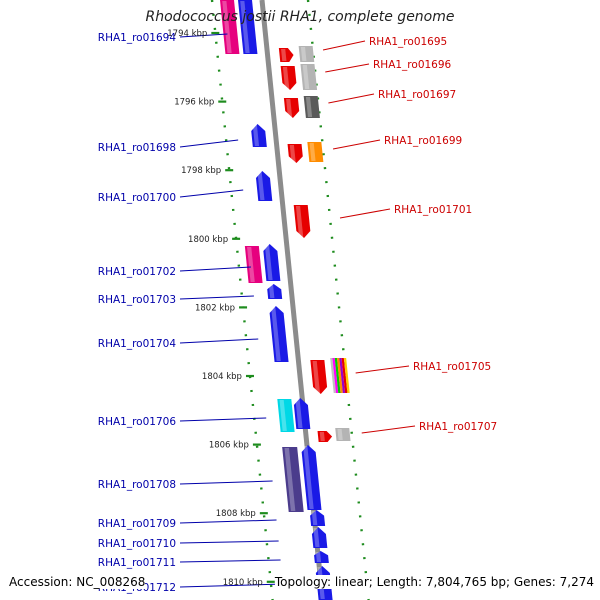 Image resolution: width=600 pixels, height=600 pixels. What do you see at coordinates (318, 557) in the screenshot?
I see `gene-feature-f28-shine` at bounding box center [318, 557].